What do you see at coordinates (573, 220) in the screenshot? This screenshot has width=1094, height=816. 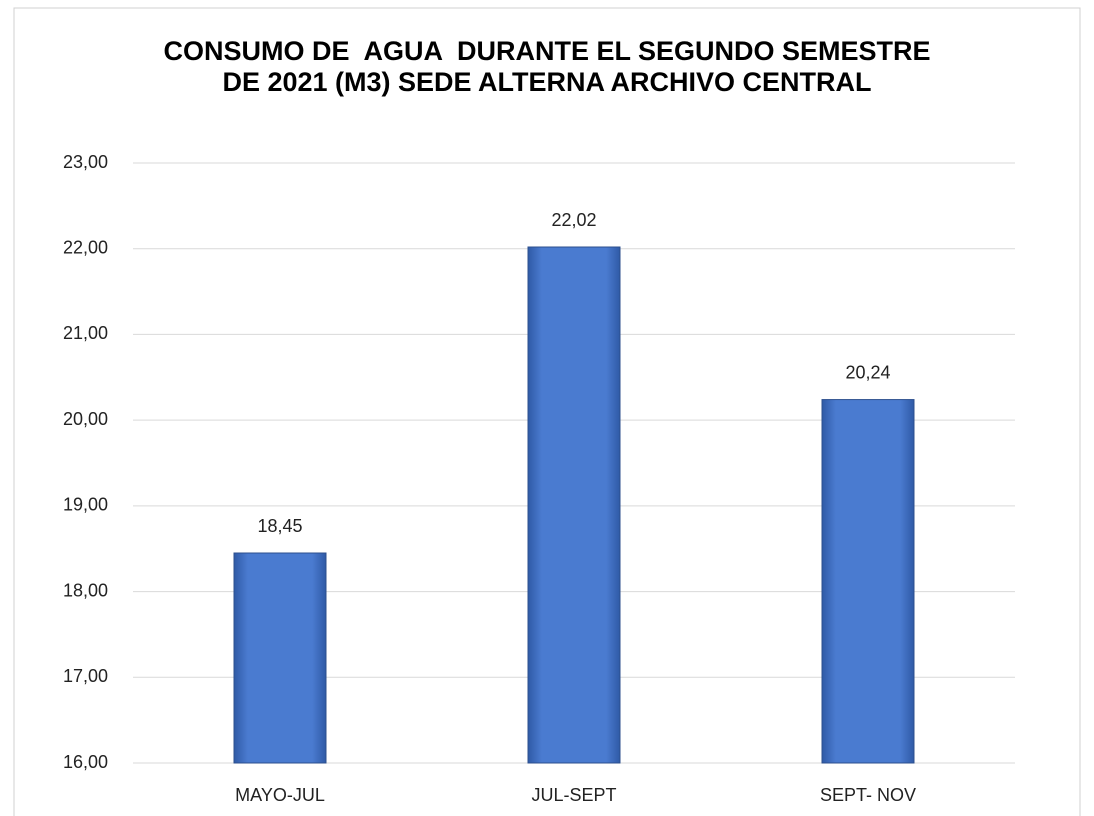 I see `data-label: 22,02` at bounding box center [573, 220].